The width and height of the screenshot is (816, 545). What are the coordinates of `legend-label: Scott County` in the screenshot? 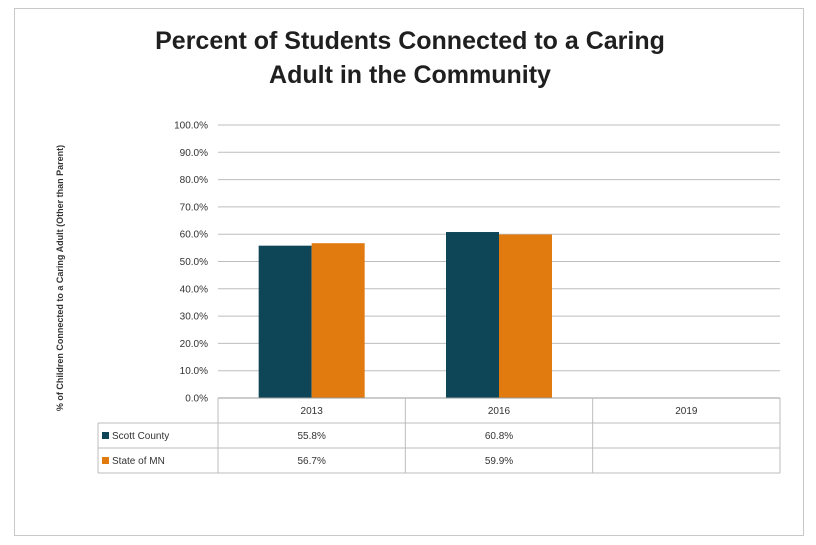 It's located at (140, 436).